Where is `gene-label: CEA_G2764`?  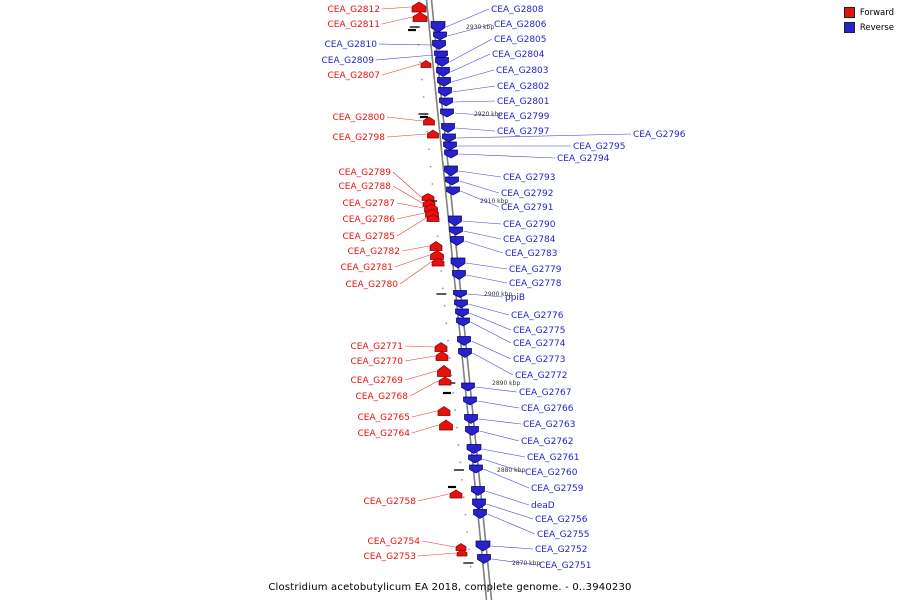 gene-label: CEA_G2764 is located at coordinates (383, 434).